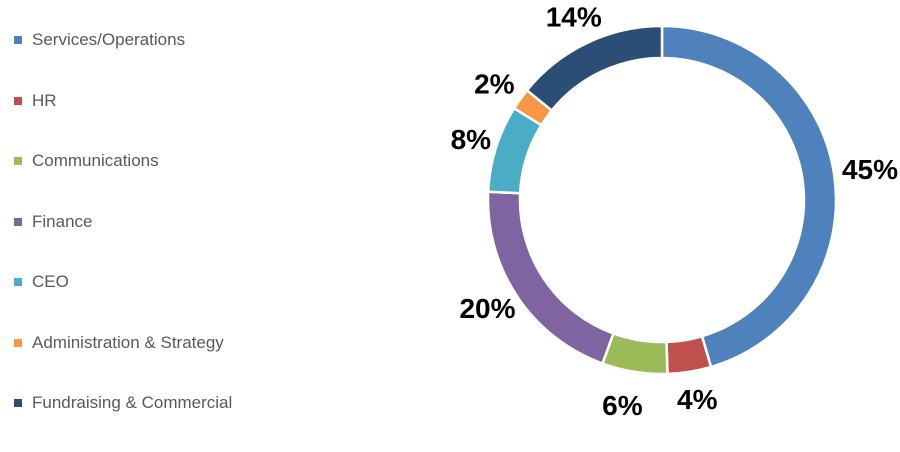 Image resolution: width=900 pixels, height=452 pixels. I want to click on legend-item: Finance, so click(164, 222).